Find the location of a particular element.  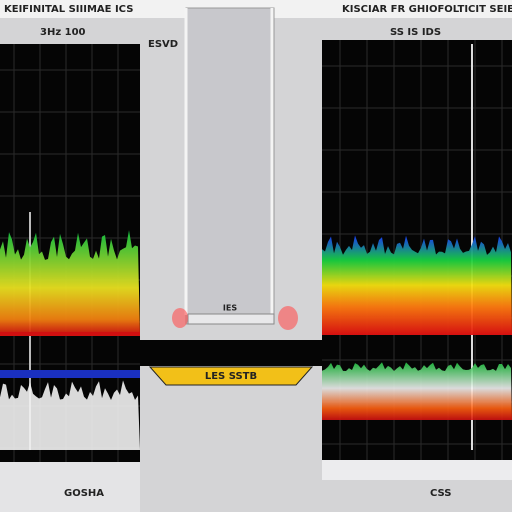

left-footer-bar is located at coordinates (70, 487).